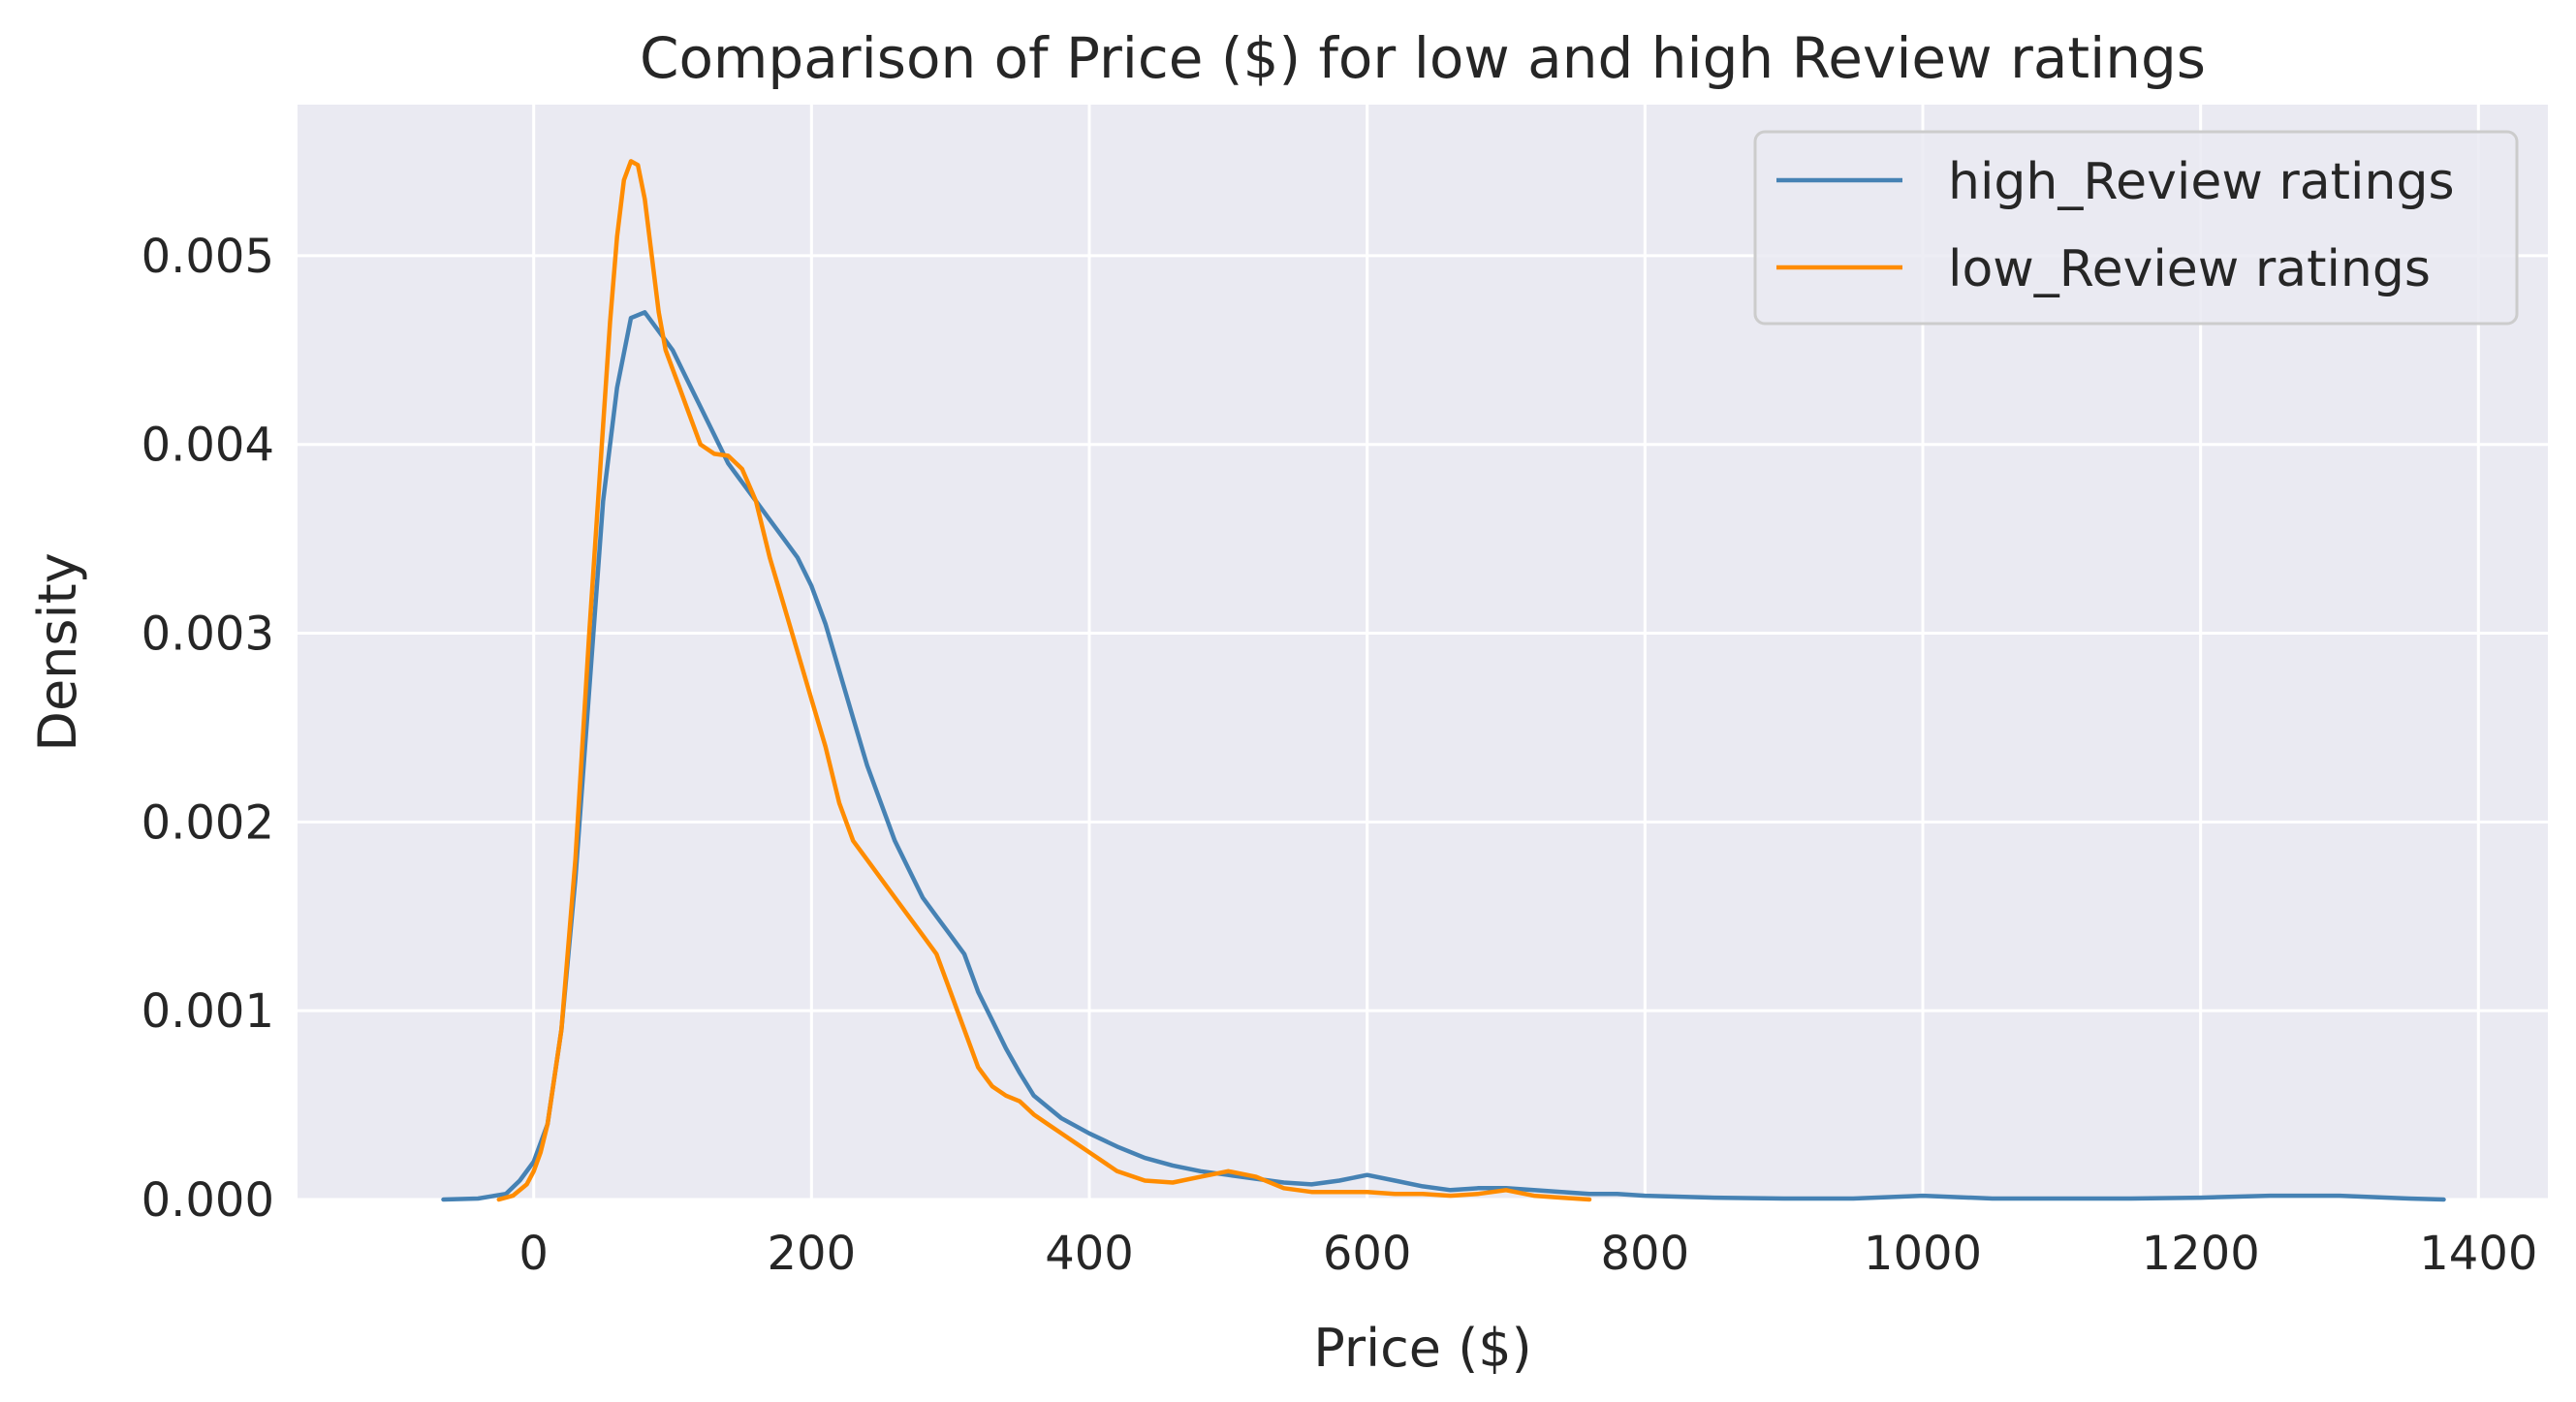  Describe the element at coordinates (1089, 1254) in the screenshot. I see `x-tick-label: 400` at that location.